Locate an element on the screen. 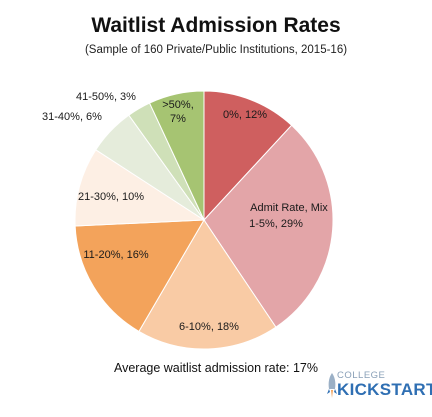 This screenshot has height=417, width=432. slice-label-1-5-: 1-5%, 29% is located at coordinates (276, 224).